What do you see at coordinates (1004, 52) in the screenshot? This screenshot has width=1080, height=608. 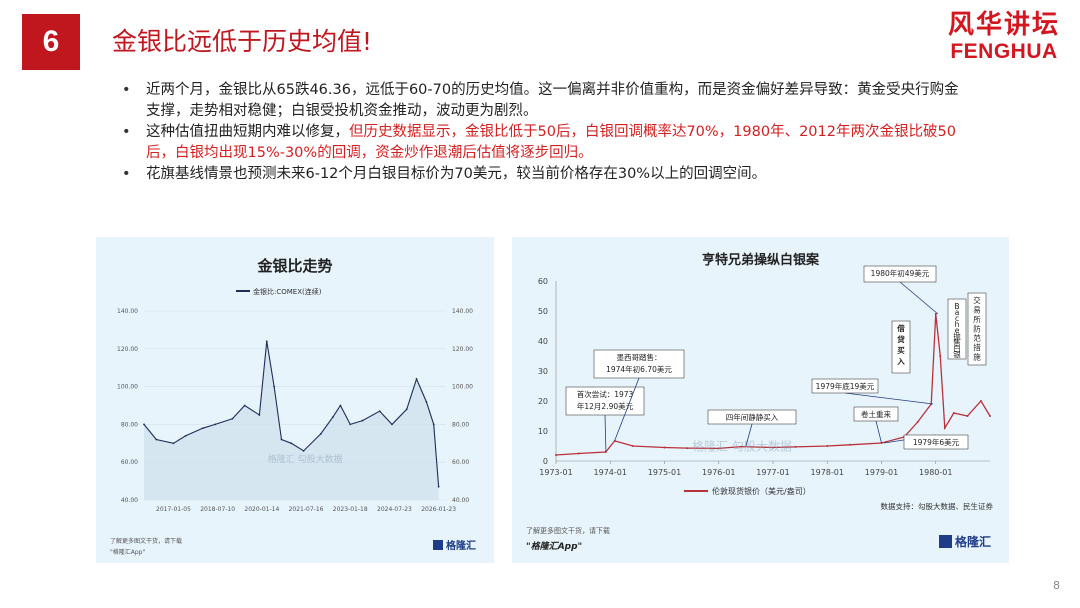 I see `brand-name-en: FENGHUA` at bounding box center [1004, 52].